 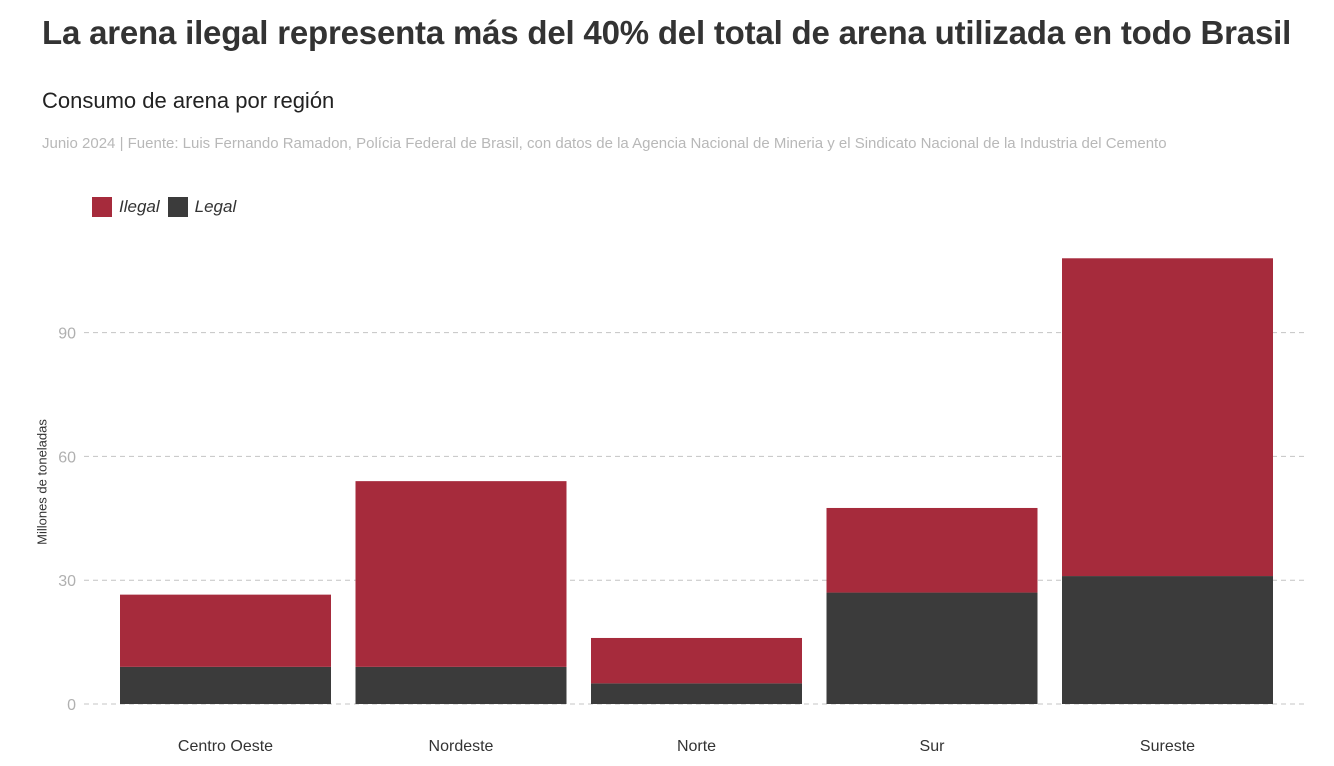 I want to click on y-tick-label-90: 90, so click(x=67, y=334).